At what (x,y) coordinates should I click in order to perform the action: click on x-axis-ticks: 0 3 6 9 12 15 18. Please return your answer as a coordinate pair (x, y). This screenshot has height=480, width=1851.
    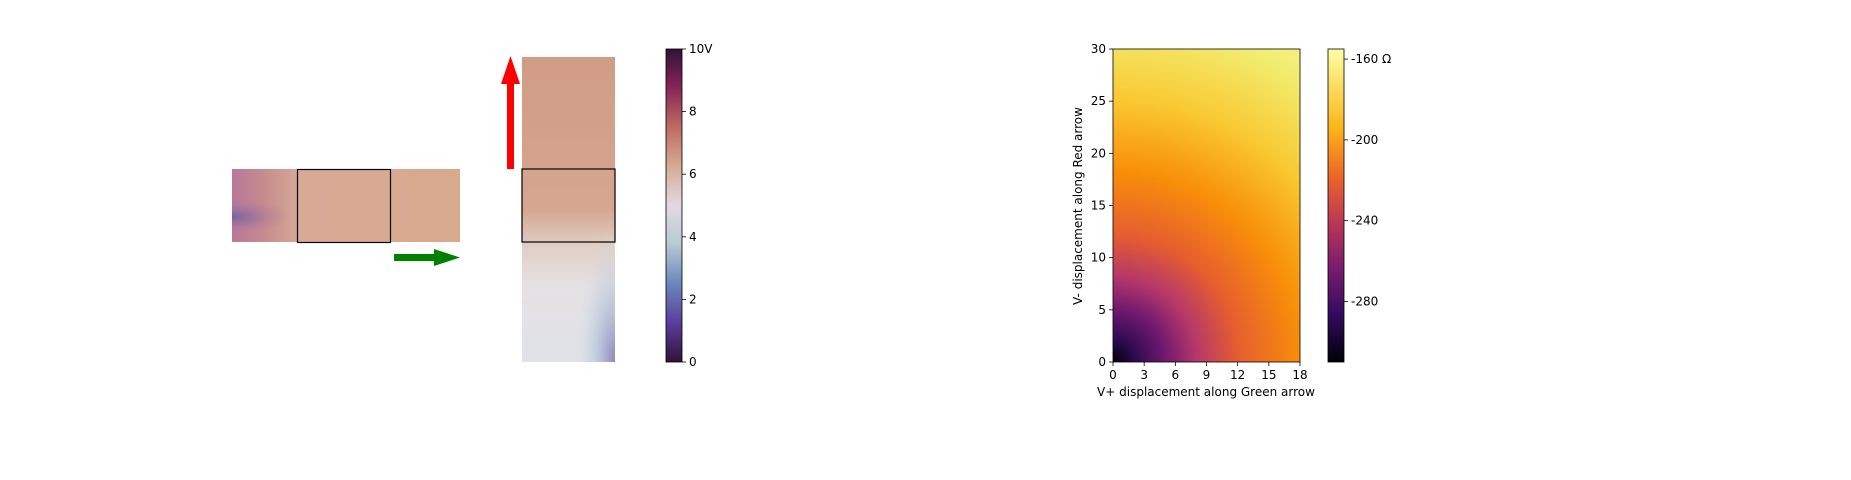
    Looking at the image, I should click on (1208, 372).